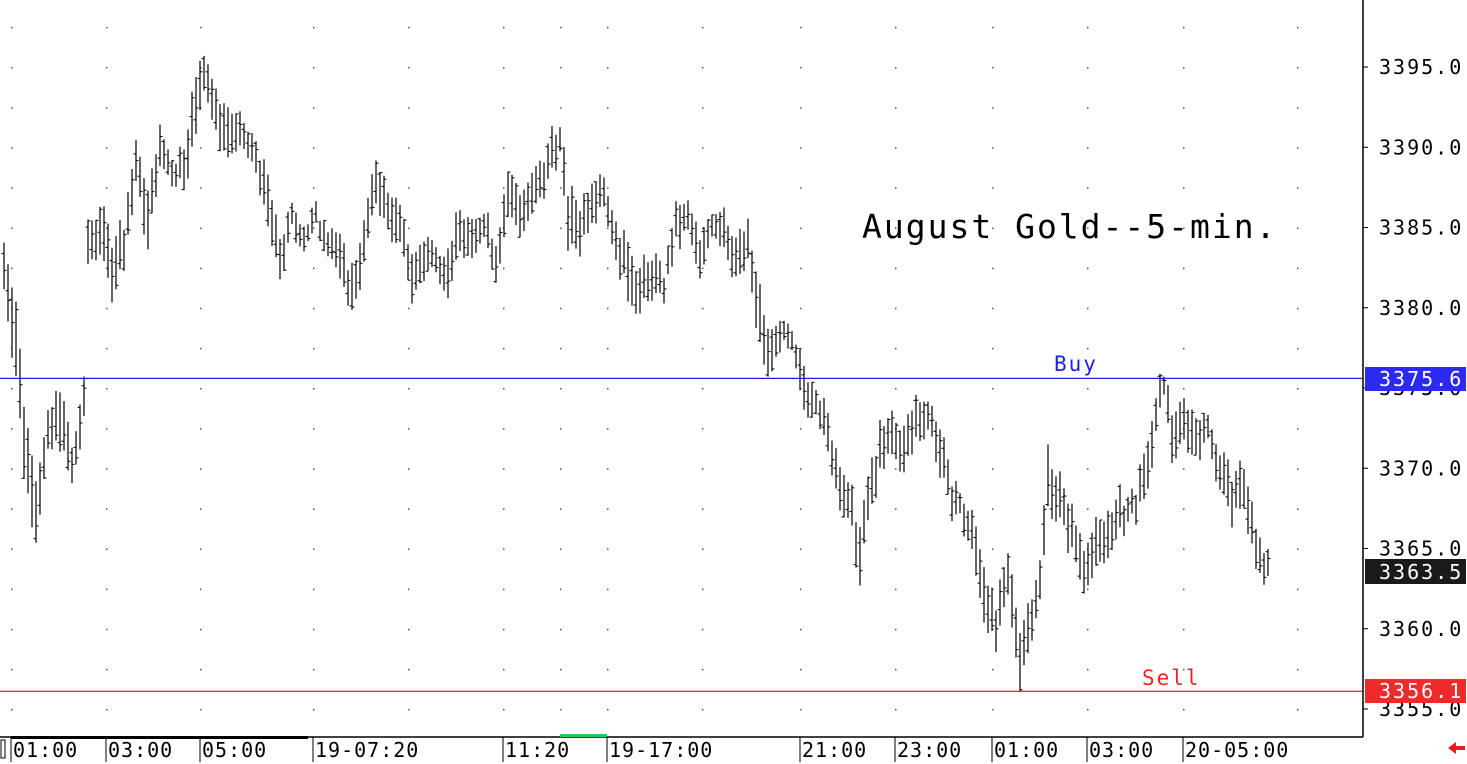 The height and width of the screenshot is (764, 1467). I want to click on price-tick-label: 3370.0, so click(1421, 468).